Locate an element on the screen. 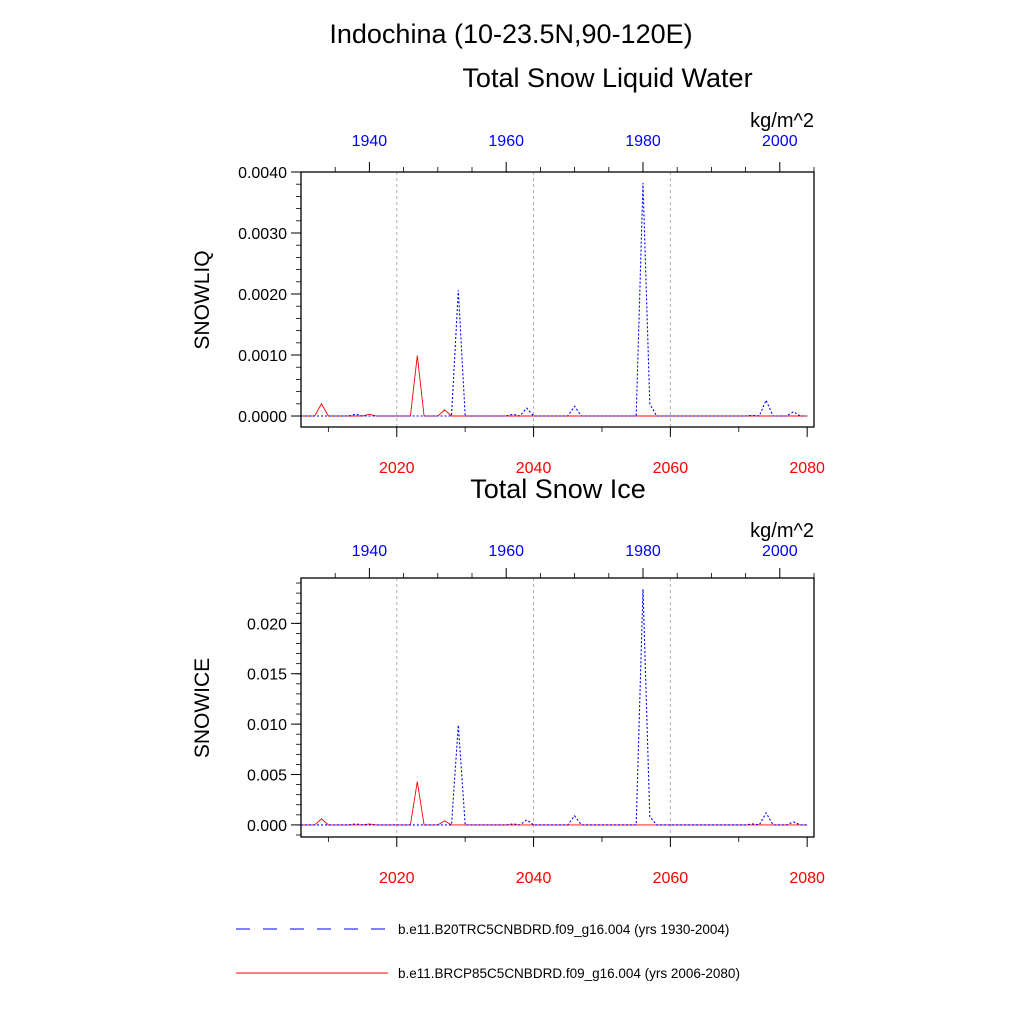 The height and width of the screenshot is (1024, 1024). chart-title: Total Snow Ice is located at coordinates (558, 489).